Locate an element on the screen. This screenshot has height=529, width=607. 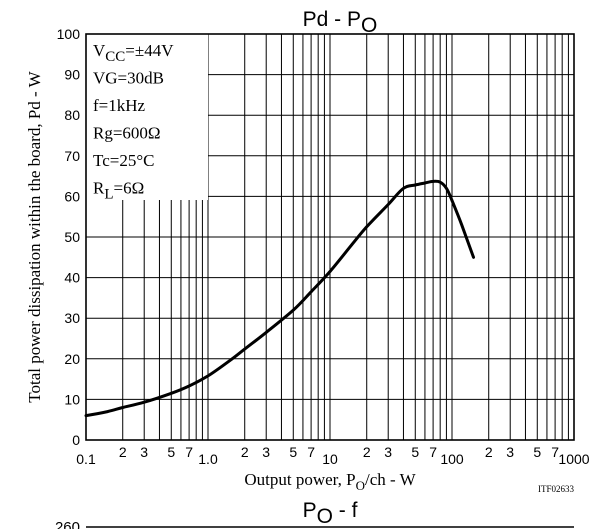
y-tick-label: 100 is located at coordinates (69, 34).